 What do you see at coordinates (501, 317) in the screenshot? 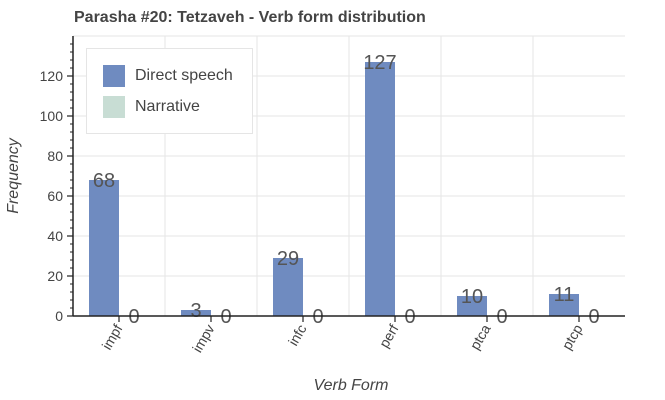
I see `data-label-ptca-narrative: 0` at bounding box center [501, 317].